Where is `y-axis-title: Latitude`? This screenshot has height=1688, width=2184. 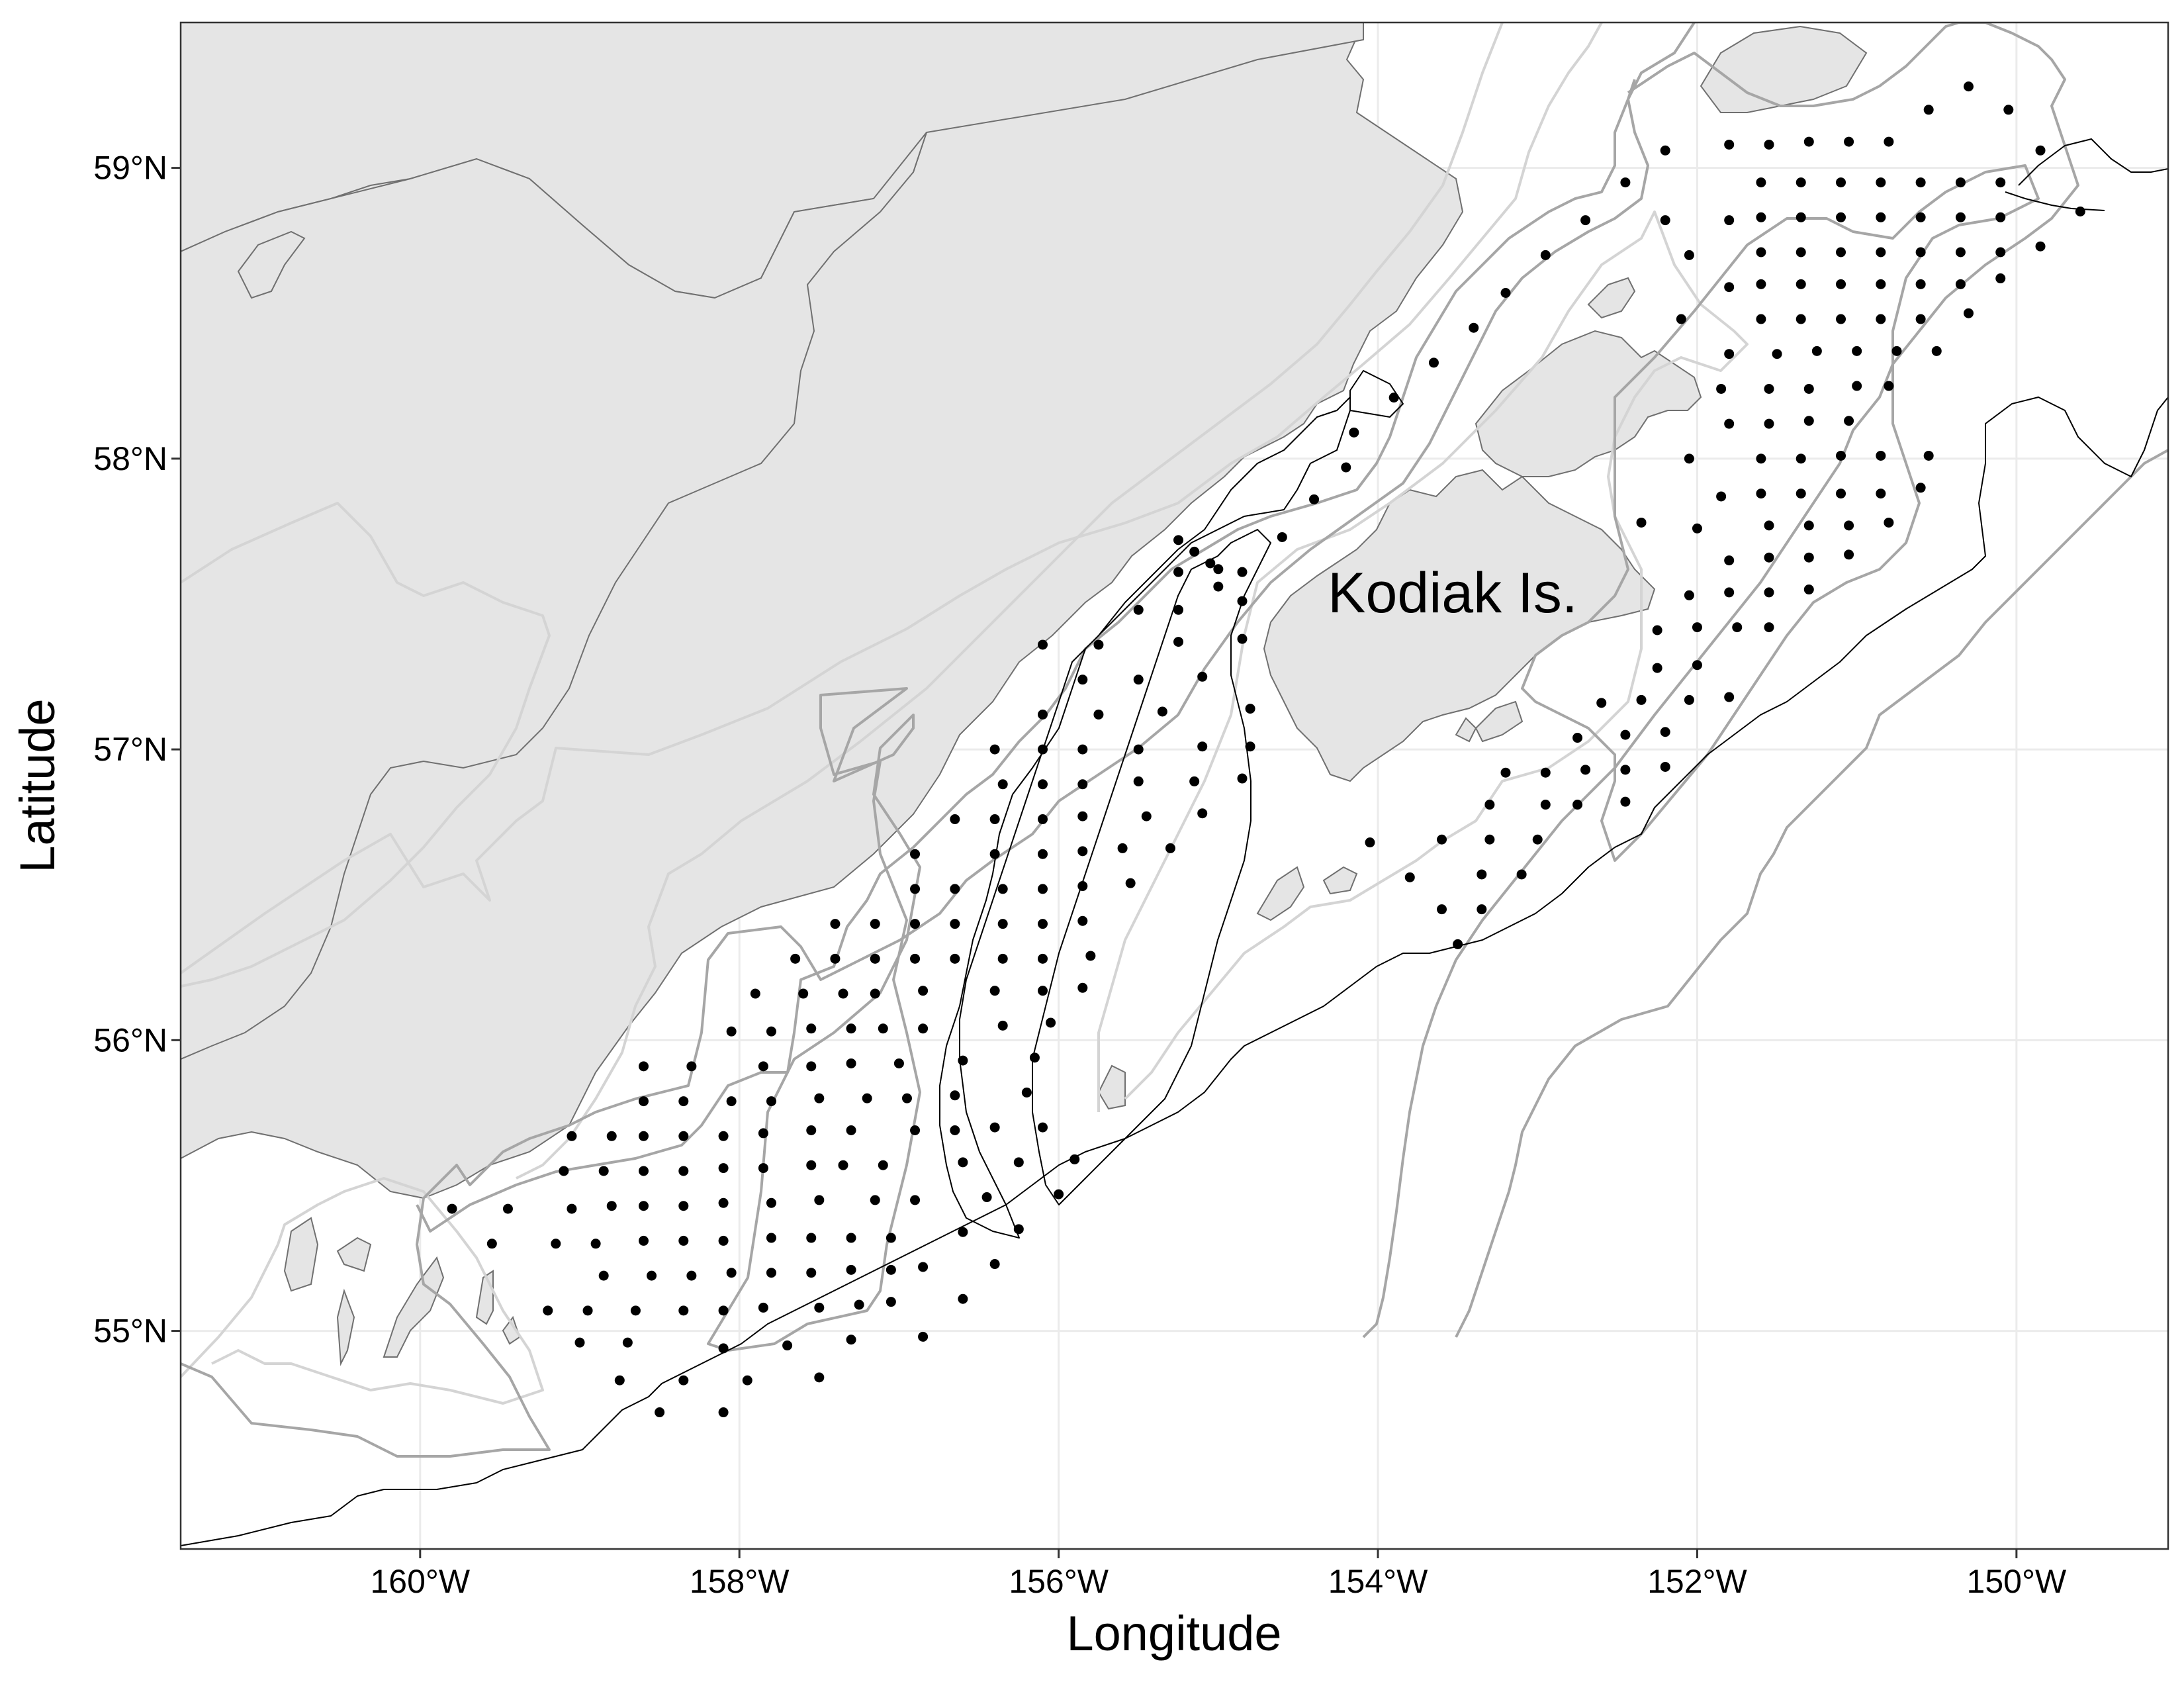
y-axis-title: Latitude is located at coordinates (37, 785).